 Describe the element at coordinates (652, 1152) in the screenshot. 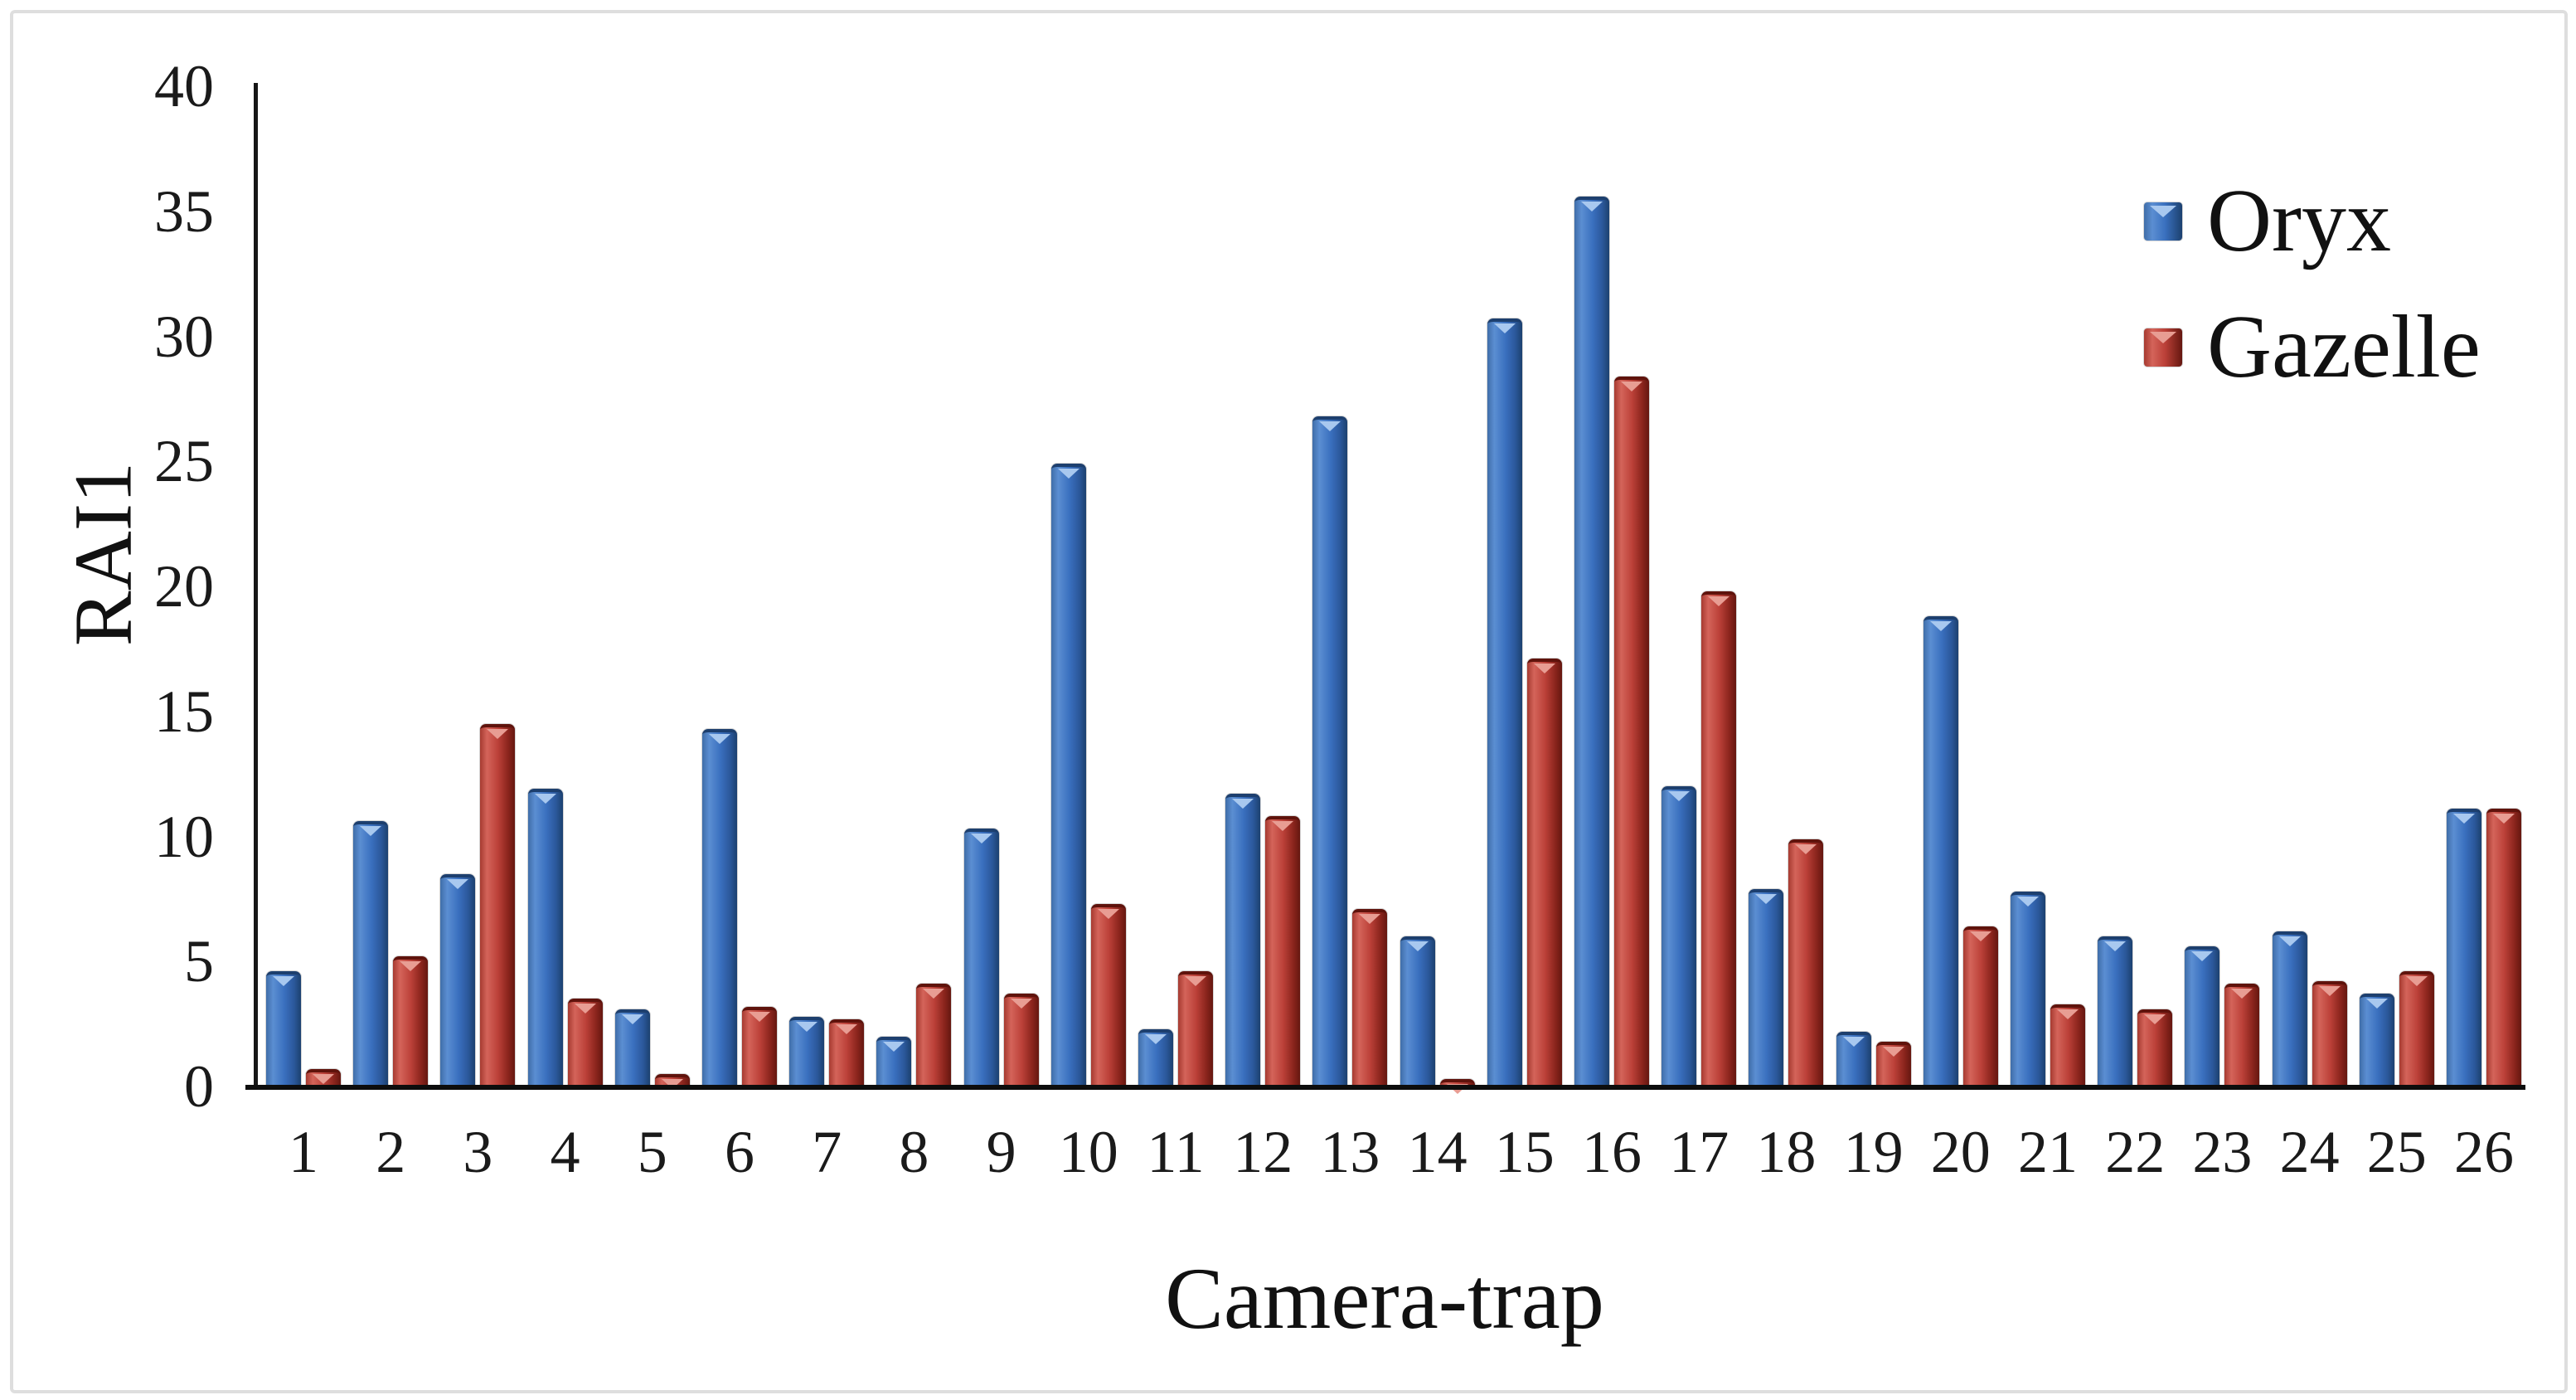

I see `x-tick-label: 5` at that location.